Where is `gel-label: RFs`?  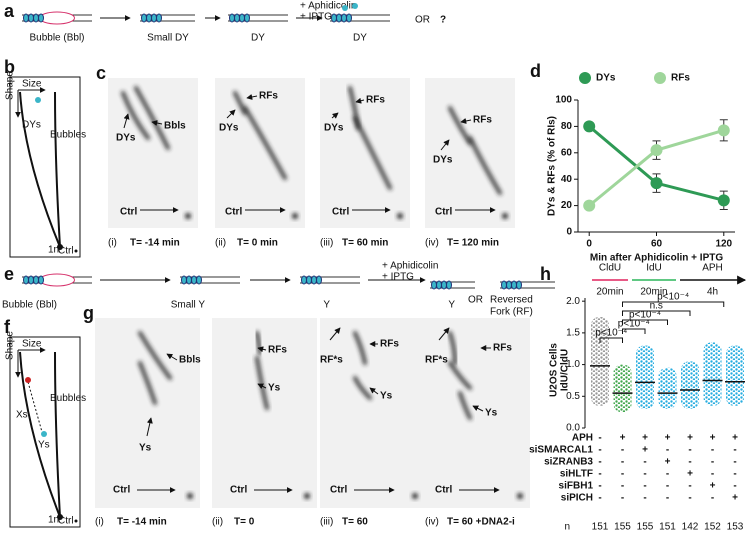
gel-label: RFs is located at coordinates (268, 96).